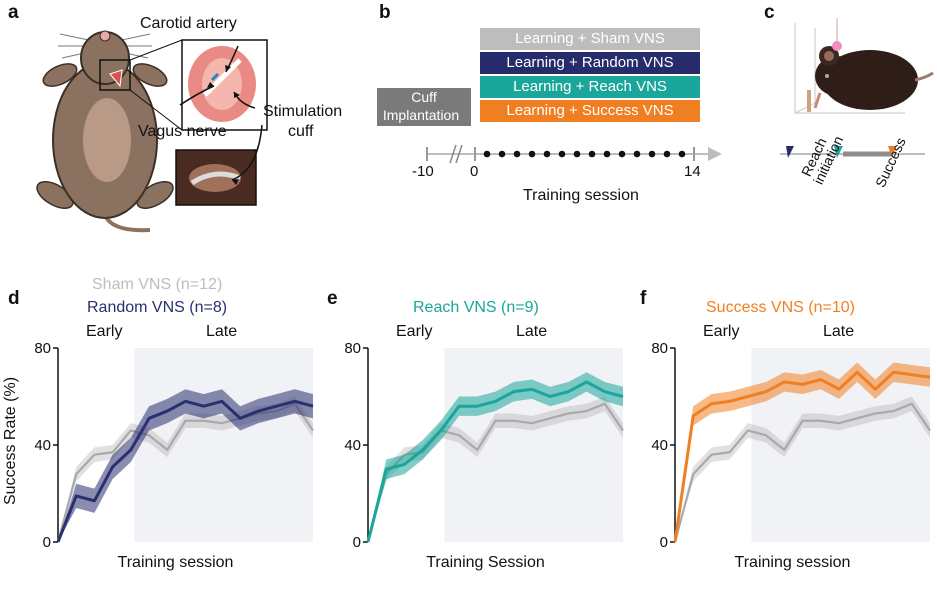 The height and width of the screenshot is (591, 937). I want to click on timeline-xlabel: Training session, so click(581, 195).